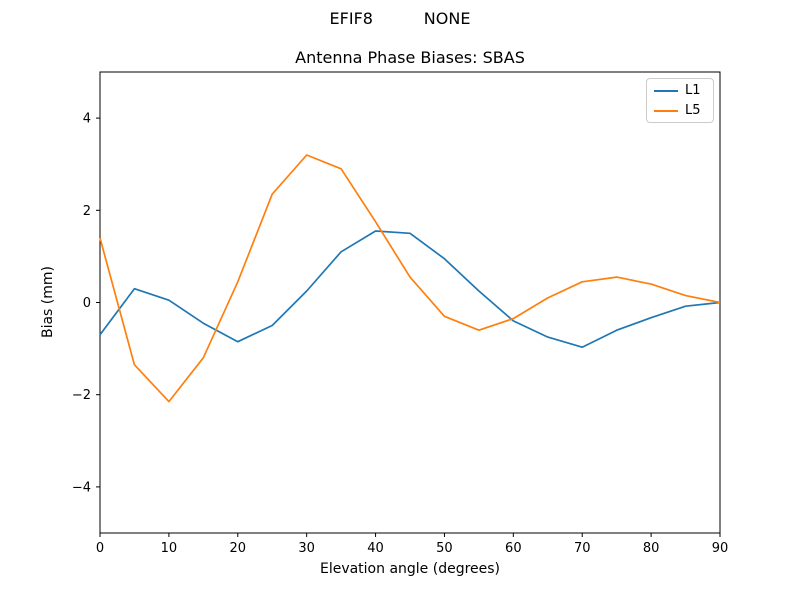 The height and width of the screenshot is (600, 800). I want to click on y-tick-label: −2, so click(81, 395).